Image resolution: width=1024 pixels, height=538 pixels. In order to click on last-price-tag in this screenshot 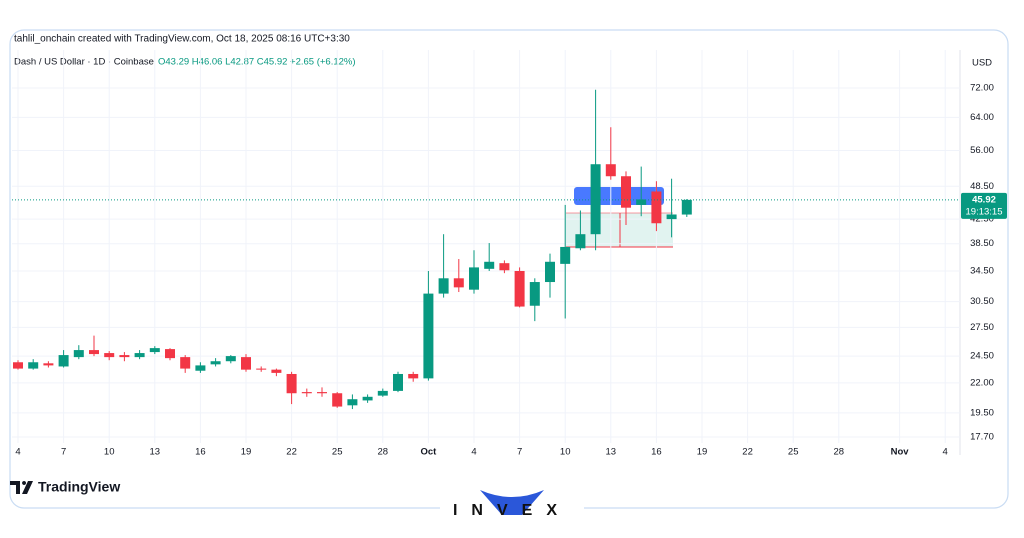, I will do `click(984, 205)`.